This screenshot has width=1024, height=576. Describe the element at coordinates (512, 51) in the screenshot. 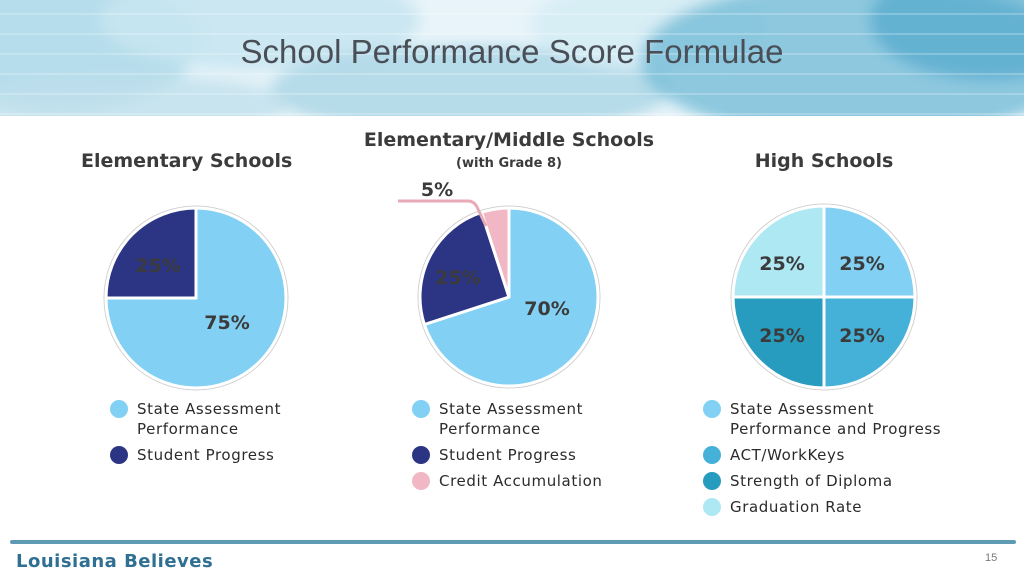

I see `page-title: School Performance Score Formulae` at that location.